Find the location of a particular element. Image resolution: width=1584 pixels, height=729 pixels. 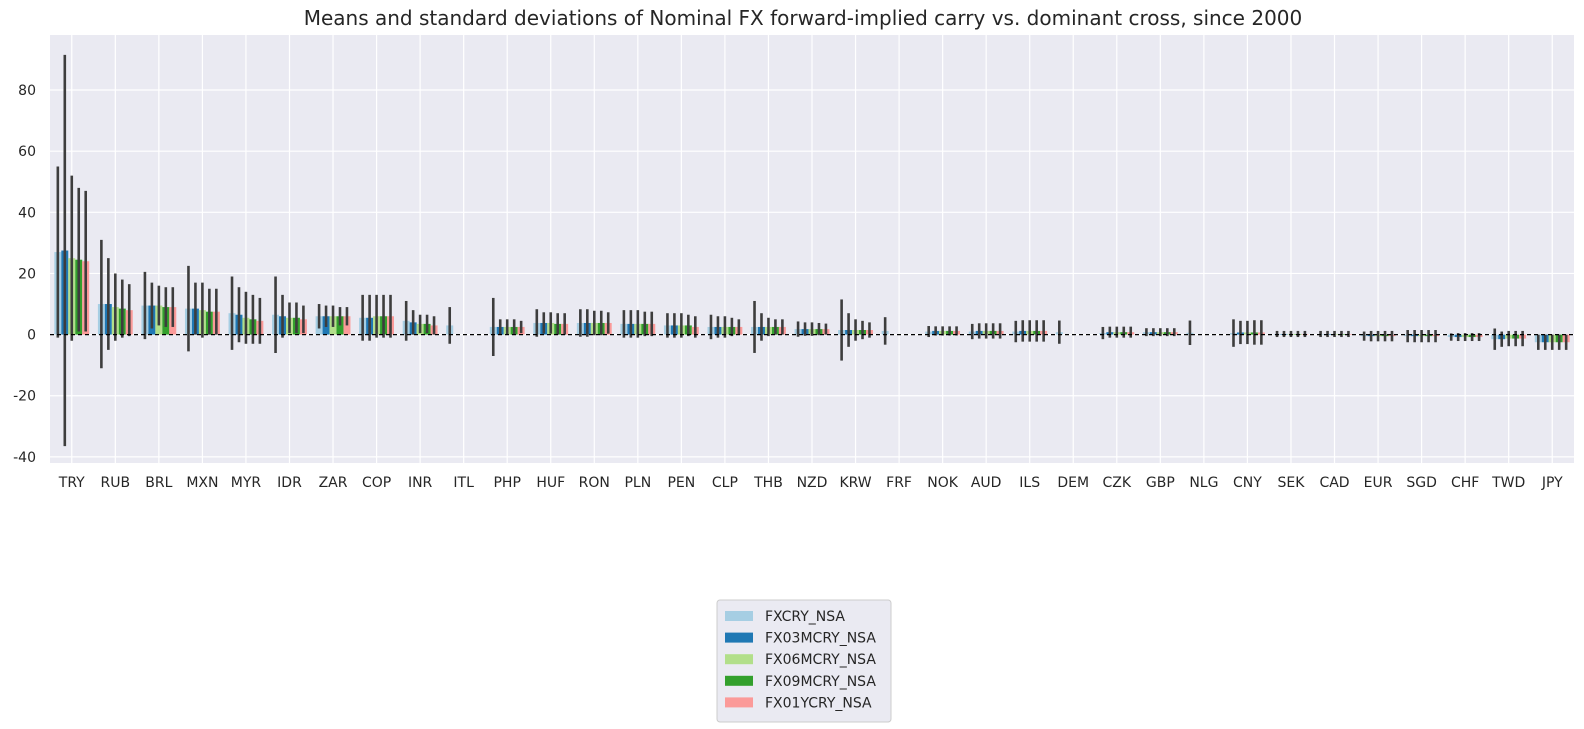

y-tick-label: 20 is located at coordinates (27, 274).